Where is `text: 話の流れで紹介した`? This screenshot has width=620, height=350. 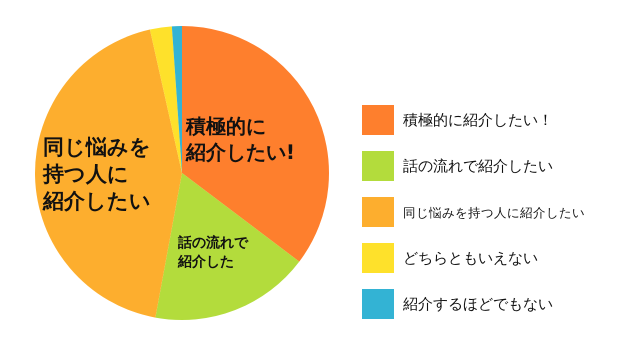 text: 話の流れで紹介した is located at coordinates (213, 252).